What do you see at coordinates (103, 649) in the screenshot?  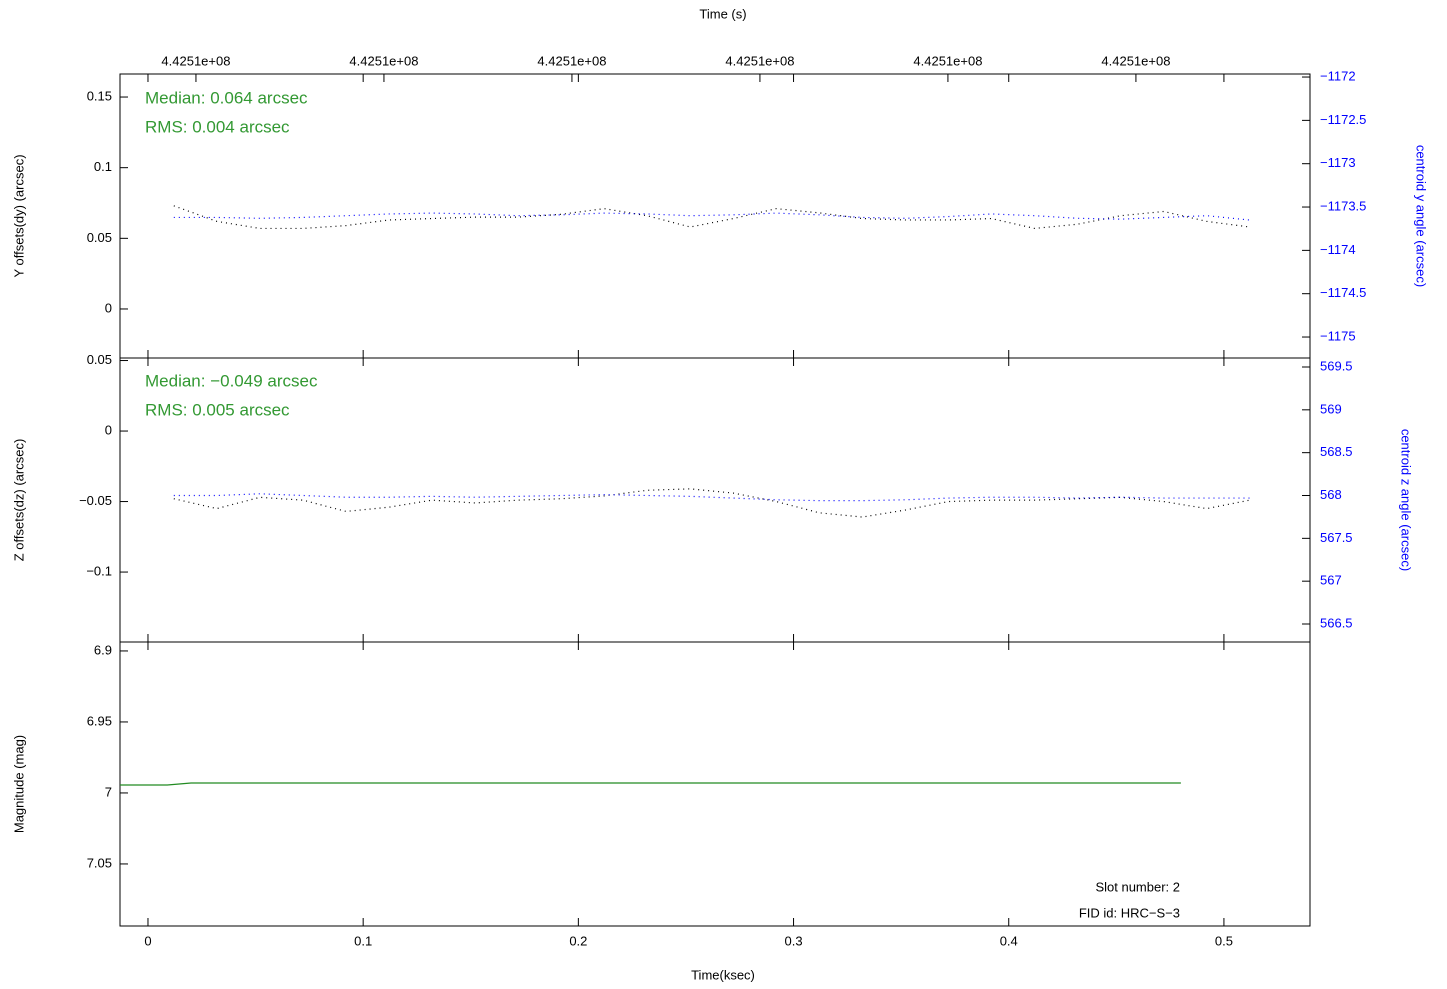 I see `y-tick-label: 6.9` at bounding box center [103, 649].